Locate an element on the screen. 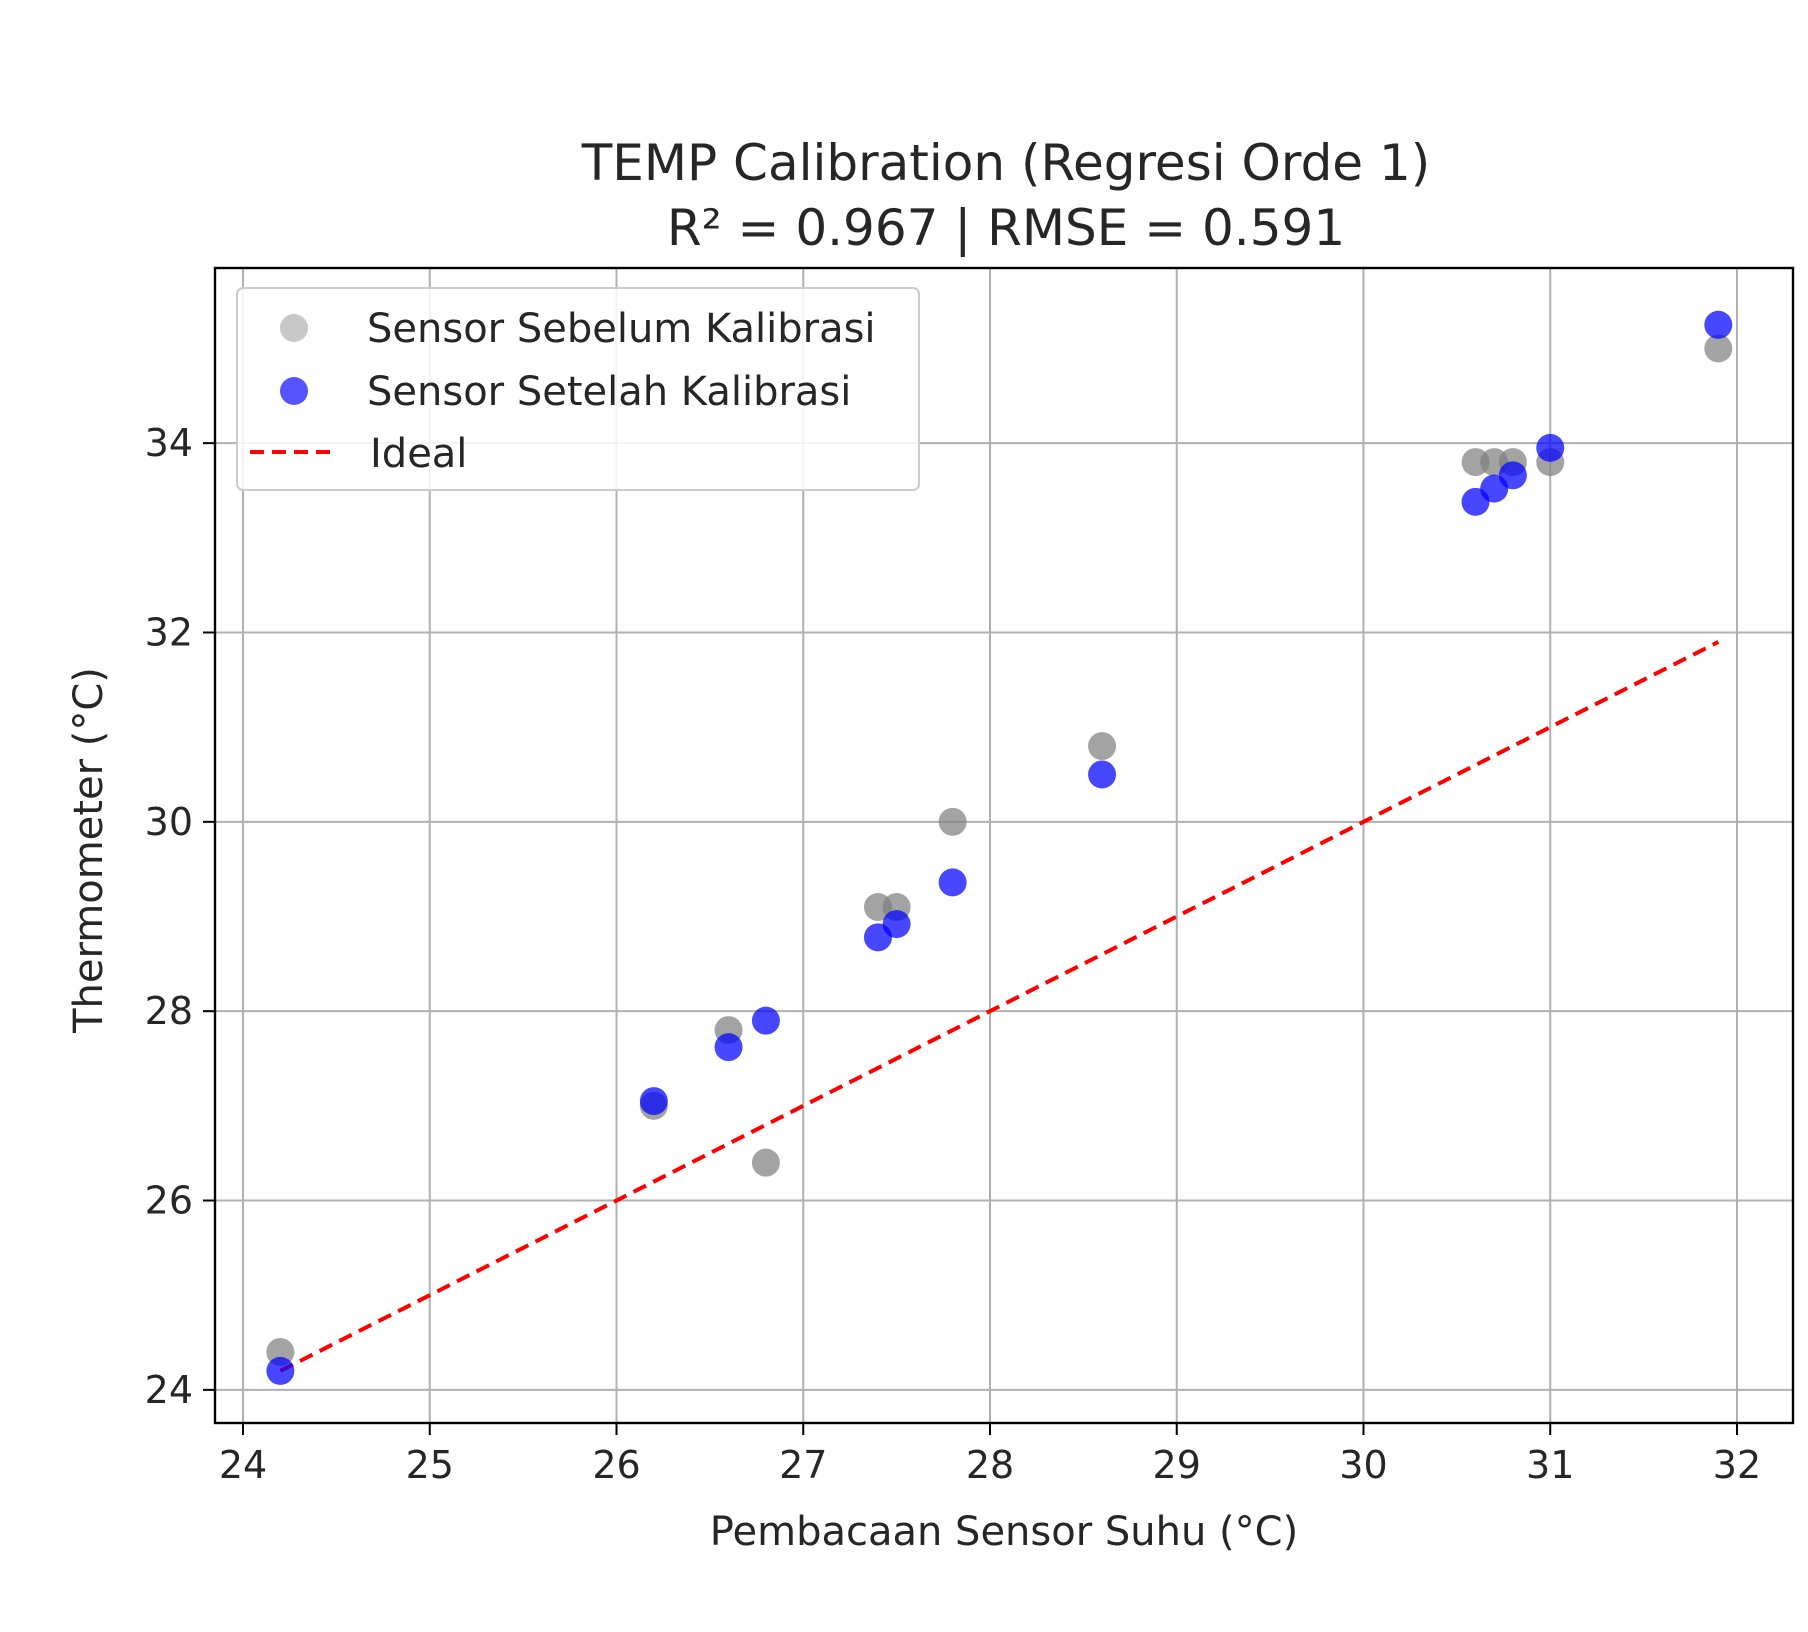 This screenshot has height=1632, width=1808. legend-box is located at coordinates (578, 389).